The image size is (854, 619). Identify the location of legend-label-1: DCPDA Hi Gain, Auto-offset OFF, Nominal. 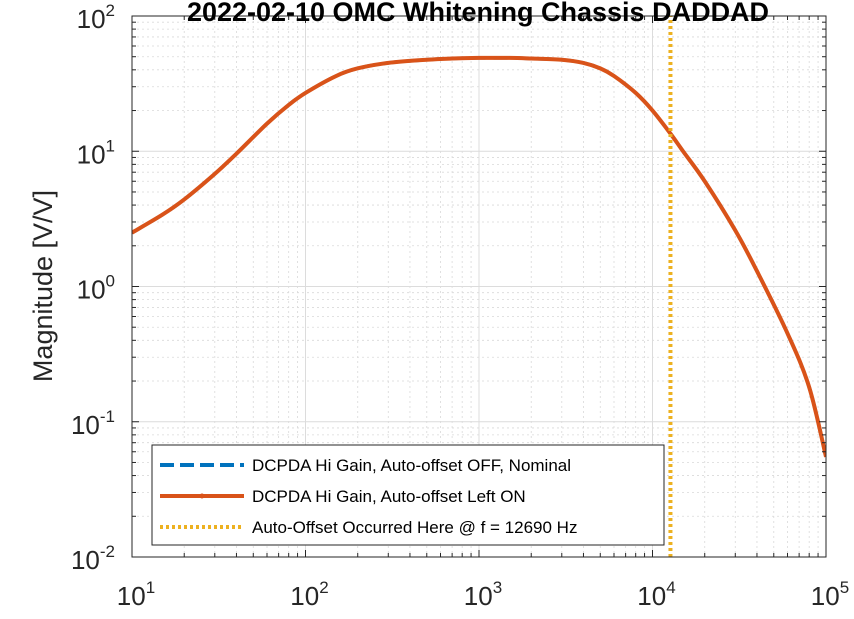
(411, 465).